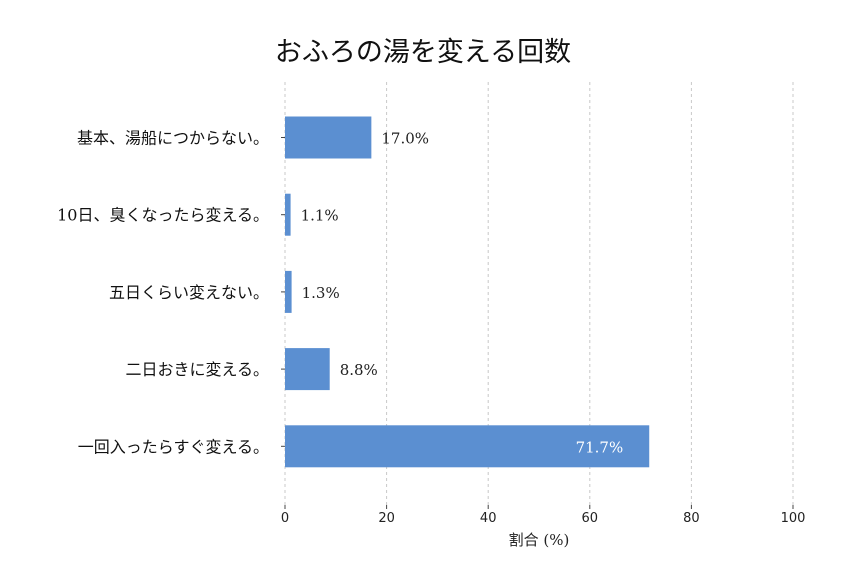 The width and height of the screenshot is (846, 588). Describe the element at coordinates (793, 518) in the screenshot. I see `x-tick-label: 100` at that location.